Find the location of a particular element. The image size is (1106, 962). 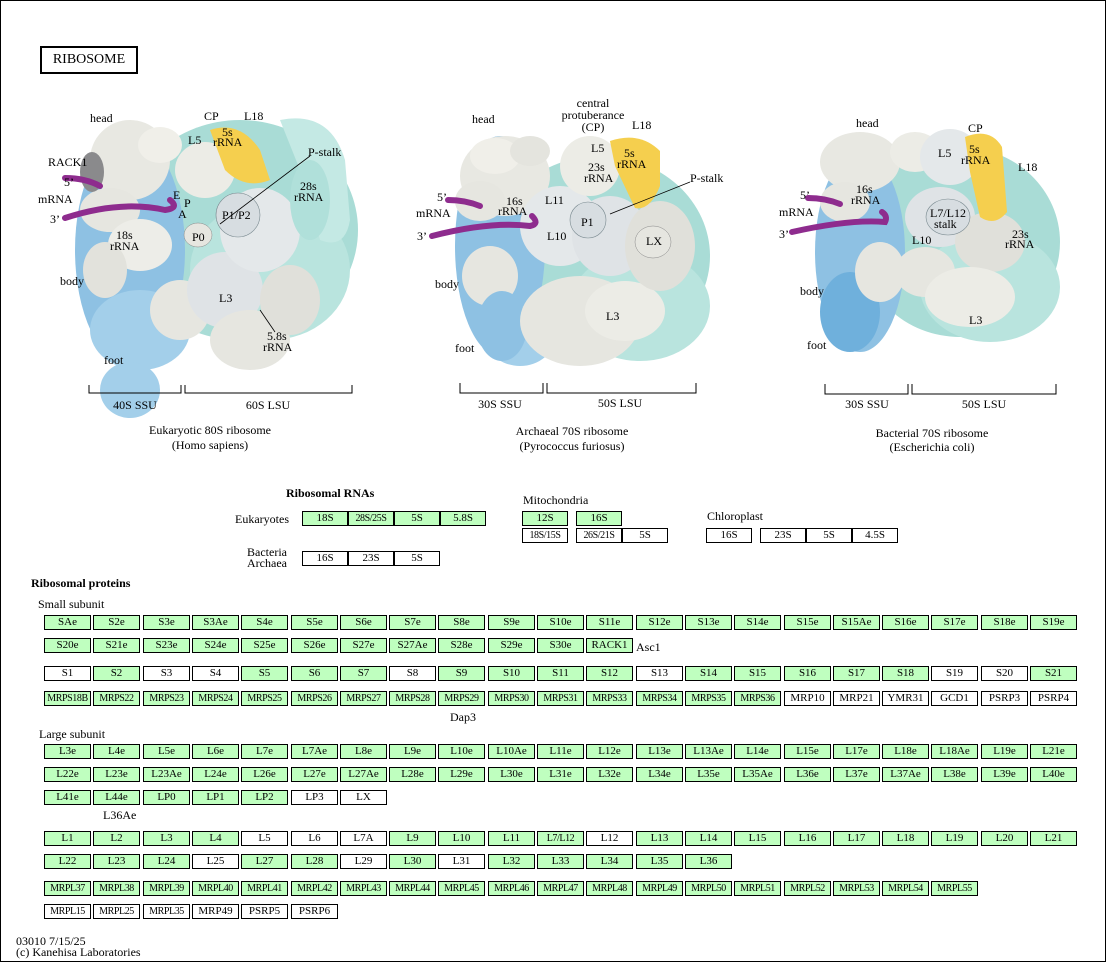

gene-box-26s-21s: 26S/21S is located at coordinates (599, 535).